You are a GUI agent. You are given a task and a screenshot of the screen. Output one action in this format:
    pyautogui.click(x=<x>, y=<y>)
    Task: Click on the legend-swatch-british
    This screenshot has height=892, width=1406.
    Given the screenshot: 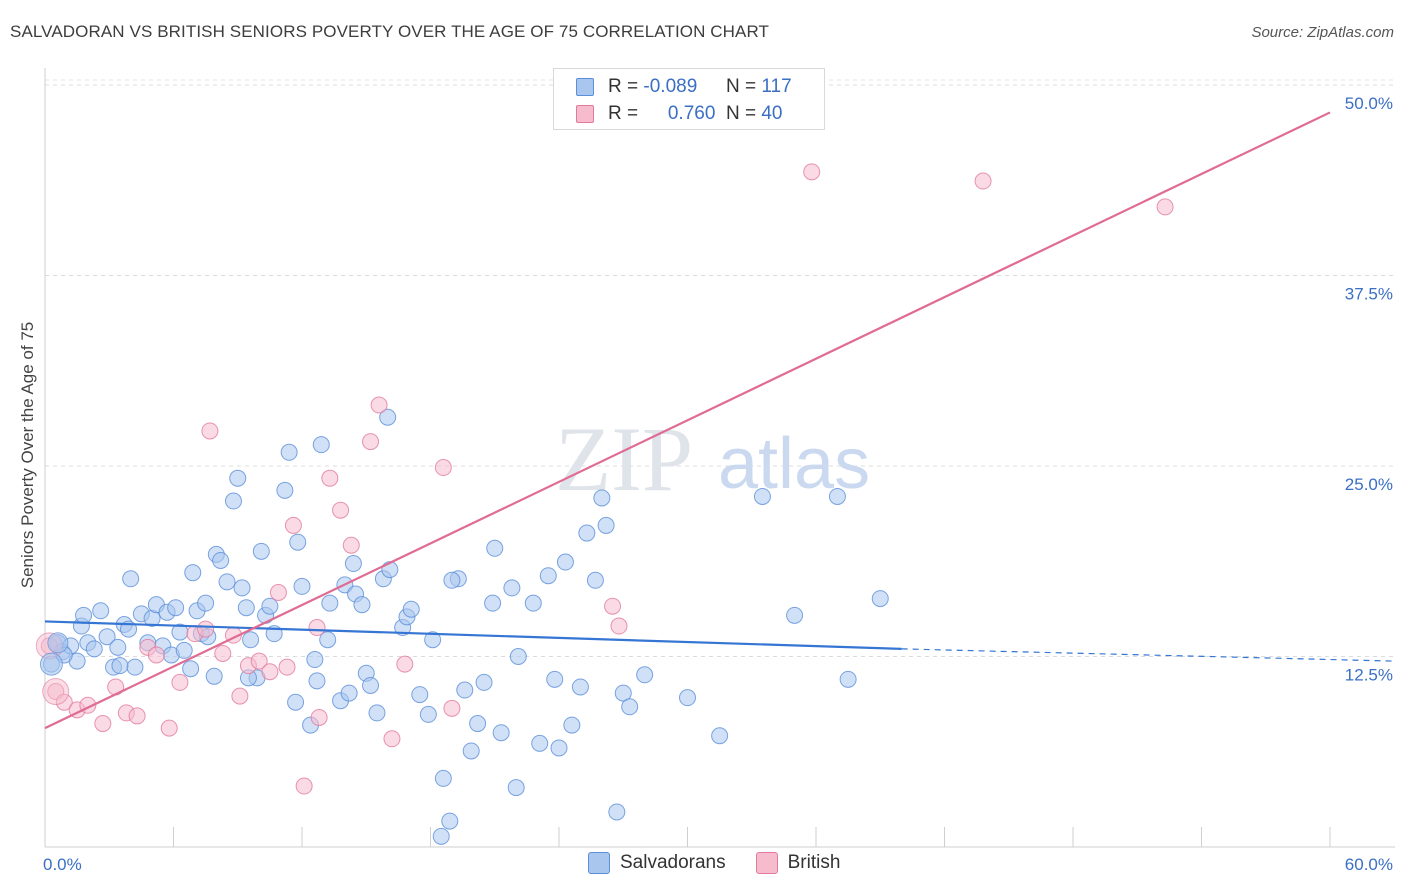 What is the action you would take?
    pyautogui.click(x=585, y=114)
    